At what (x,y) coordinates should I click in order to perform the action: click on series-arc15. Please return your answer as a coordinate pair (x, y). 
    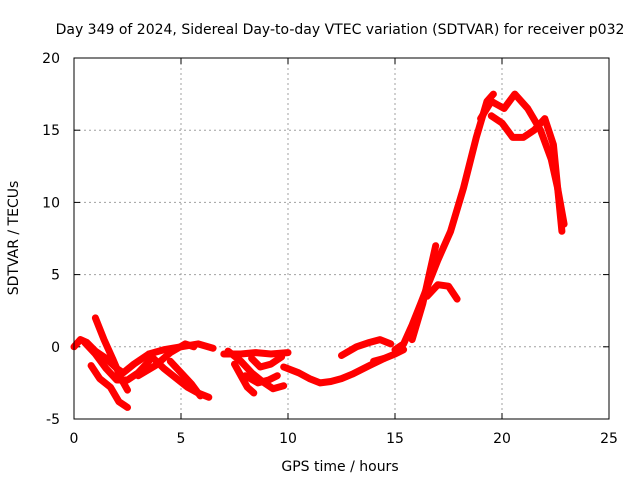
    Looking at the image, I should click on (389, 355).